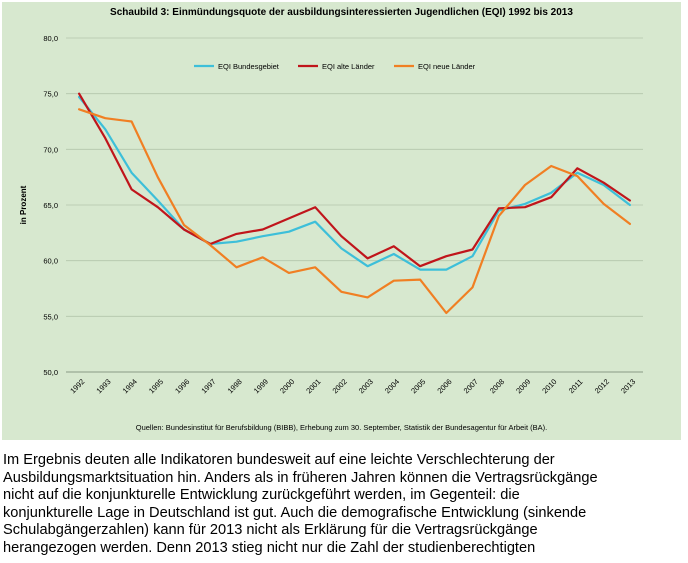 Image resolution: width=688 pixels, height=563 pixels. What do you see at coordinates (549, 386) in the screenshot?
I see `x-tick-label: 2010` at bounding box center [549, 386].